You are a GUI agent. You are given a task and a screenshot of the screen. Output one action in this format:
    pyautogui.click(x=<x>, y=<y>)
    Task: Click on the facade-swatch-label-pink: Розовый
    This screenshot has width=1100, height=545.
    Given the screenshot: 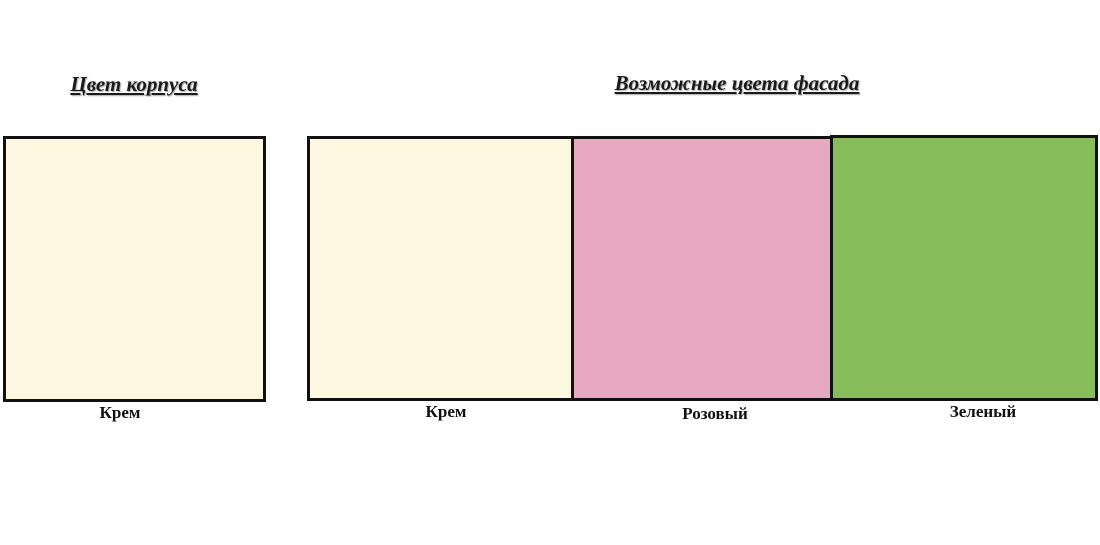 What is the action you would take?
    pyautogui.click(x=715, y=413)
    